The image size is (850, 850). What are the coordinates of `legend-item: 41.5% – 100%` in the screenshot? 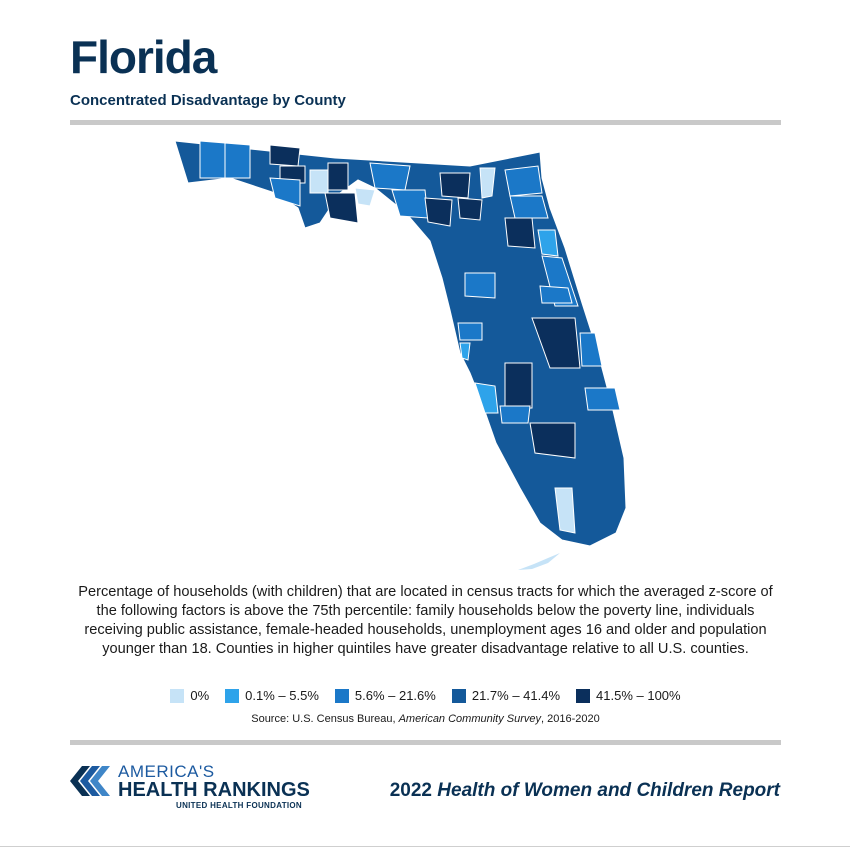 It's located at (628, 695).